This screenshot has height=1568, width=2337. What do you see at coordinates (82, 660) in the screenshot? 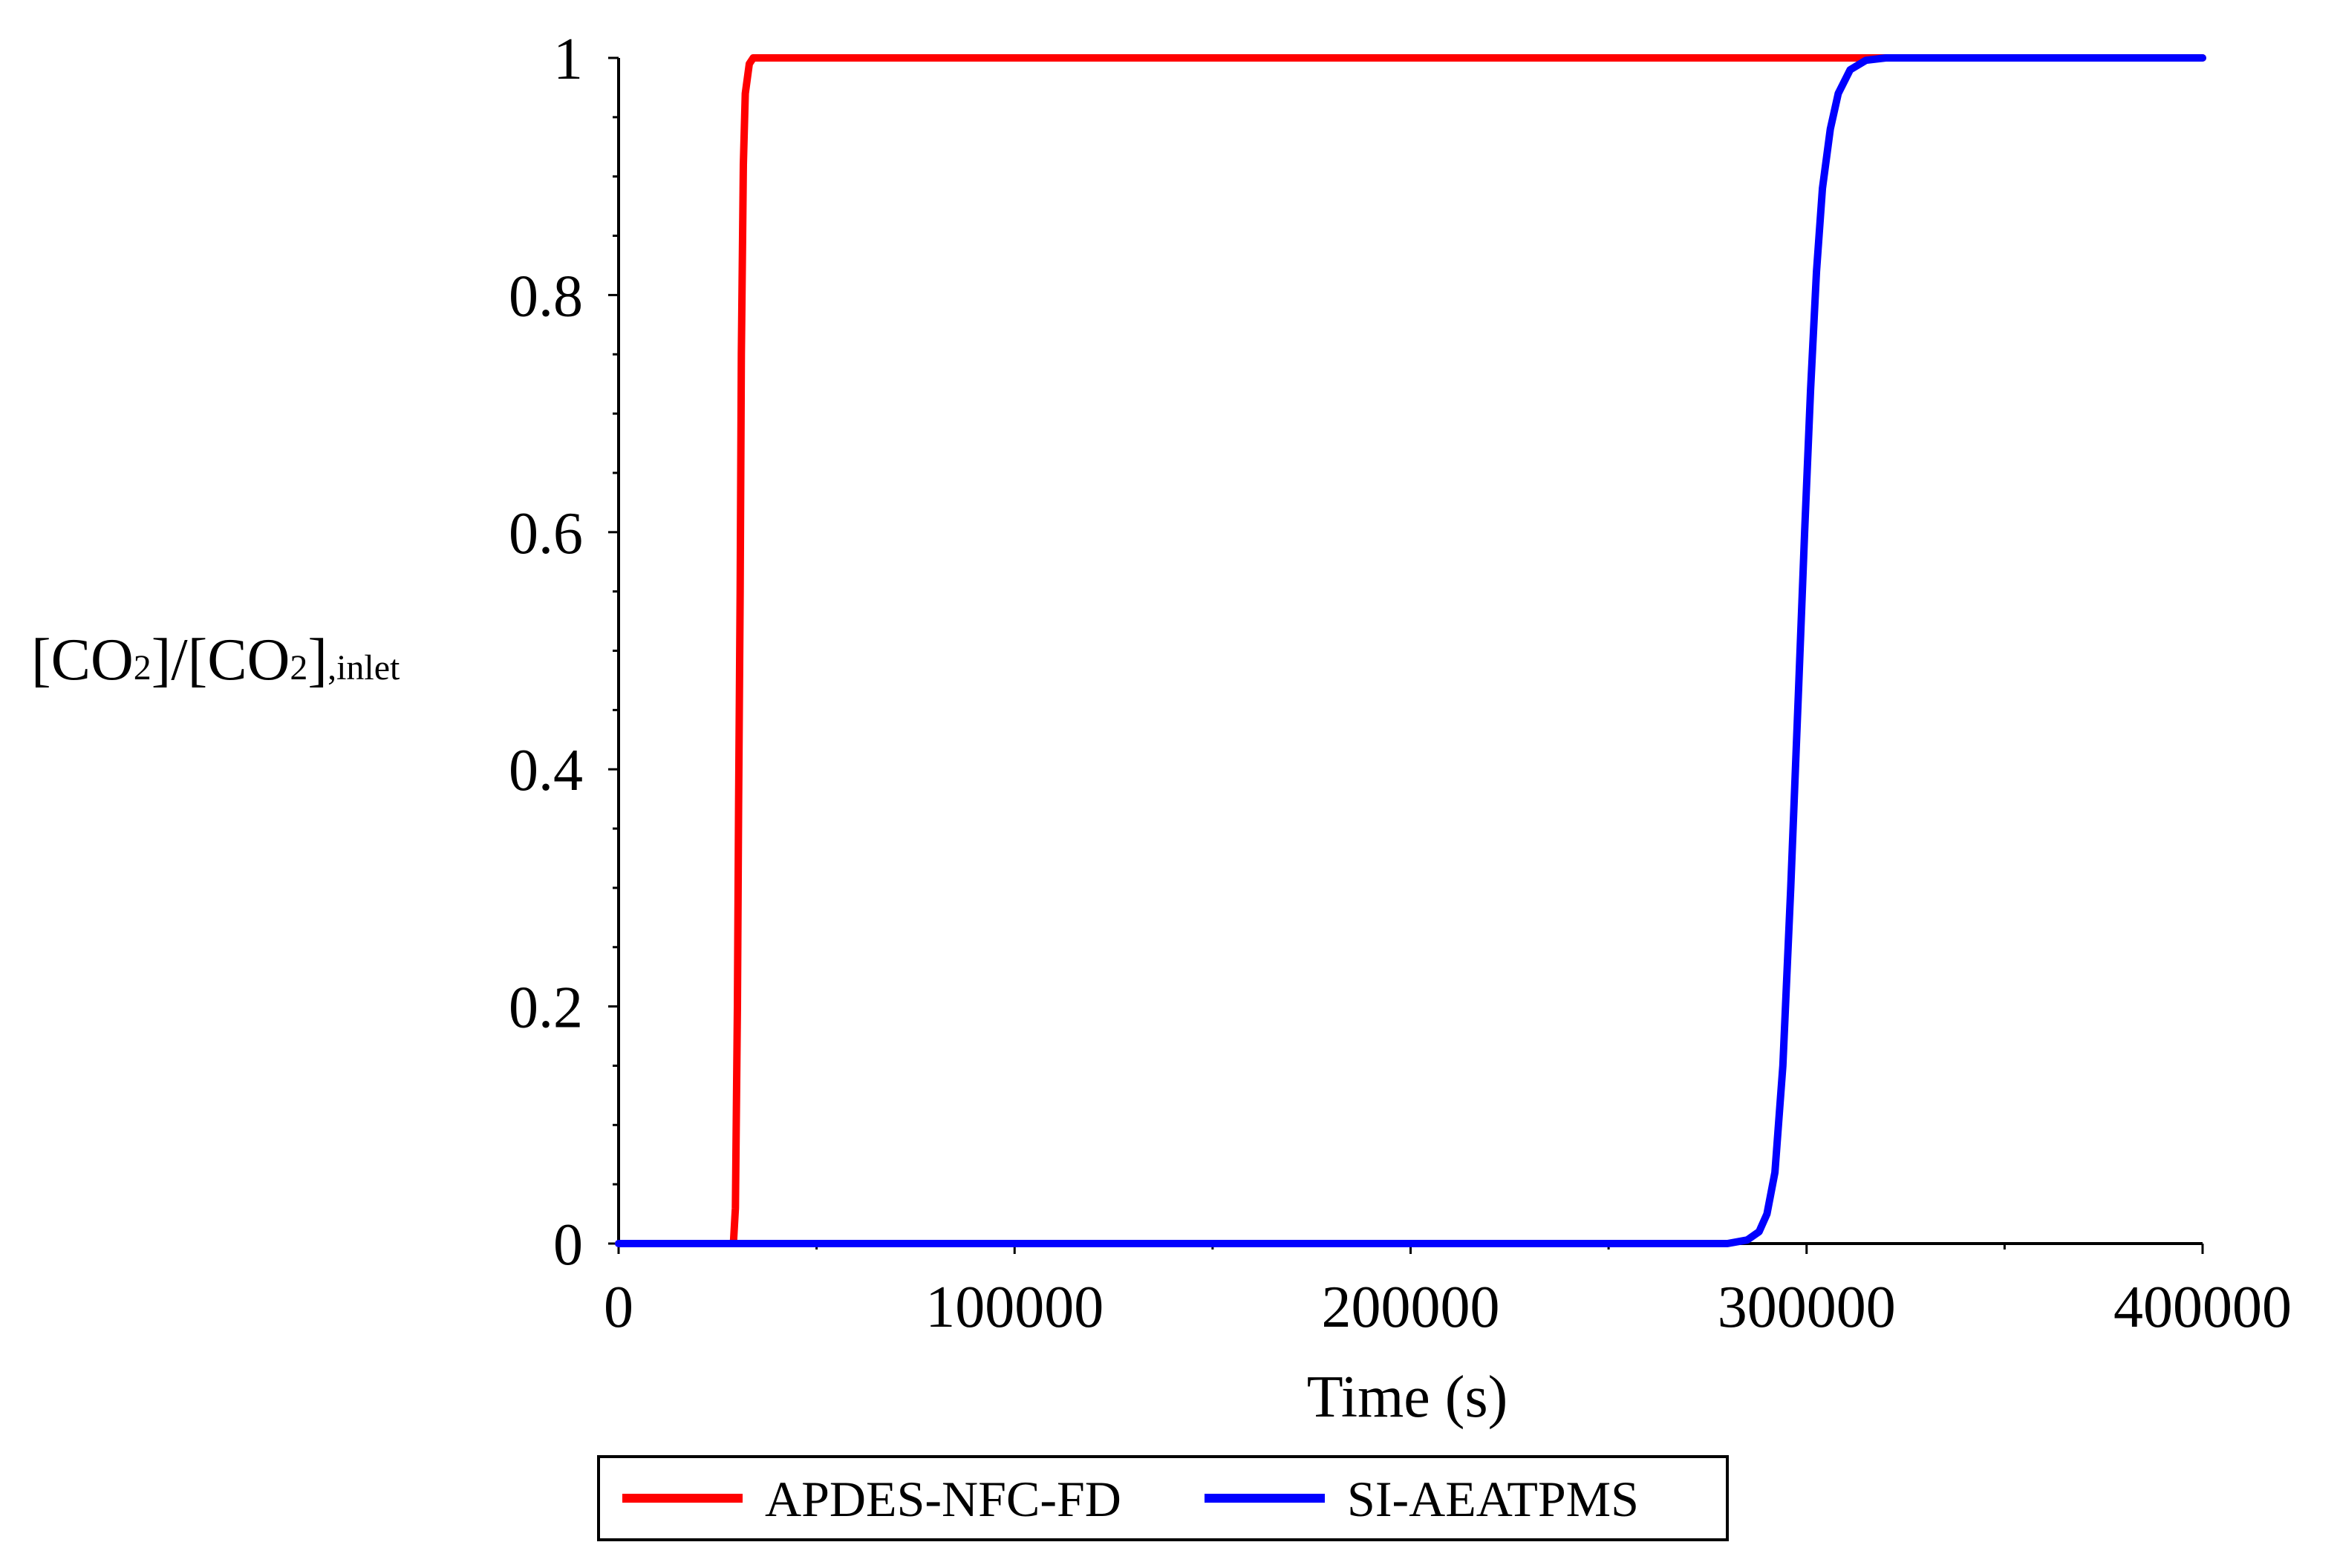
I see `y-axis-title-part1: [CO` at bounding box center [82, 660].